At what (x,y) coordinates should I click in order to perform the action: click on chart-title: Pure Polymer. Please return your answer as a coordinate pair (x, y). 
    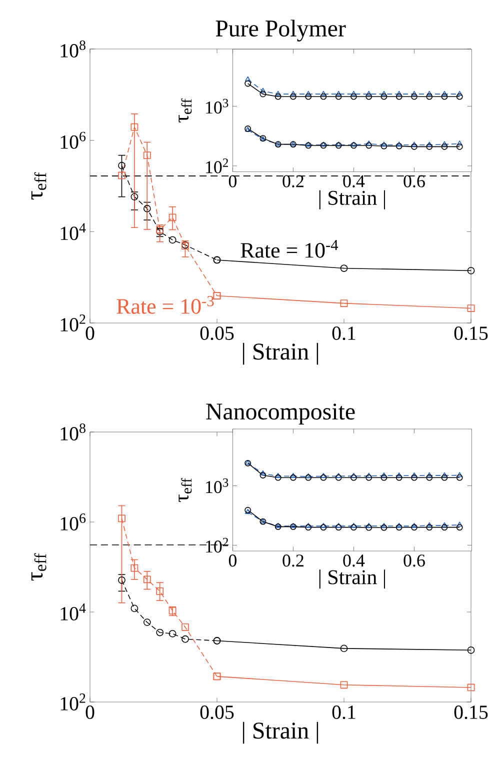
    Looking at the image, I should click on (281, 31).